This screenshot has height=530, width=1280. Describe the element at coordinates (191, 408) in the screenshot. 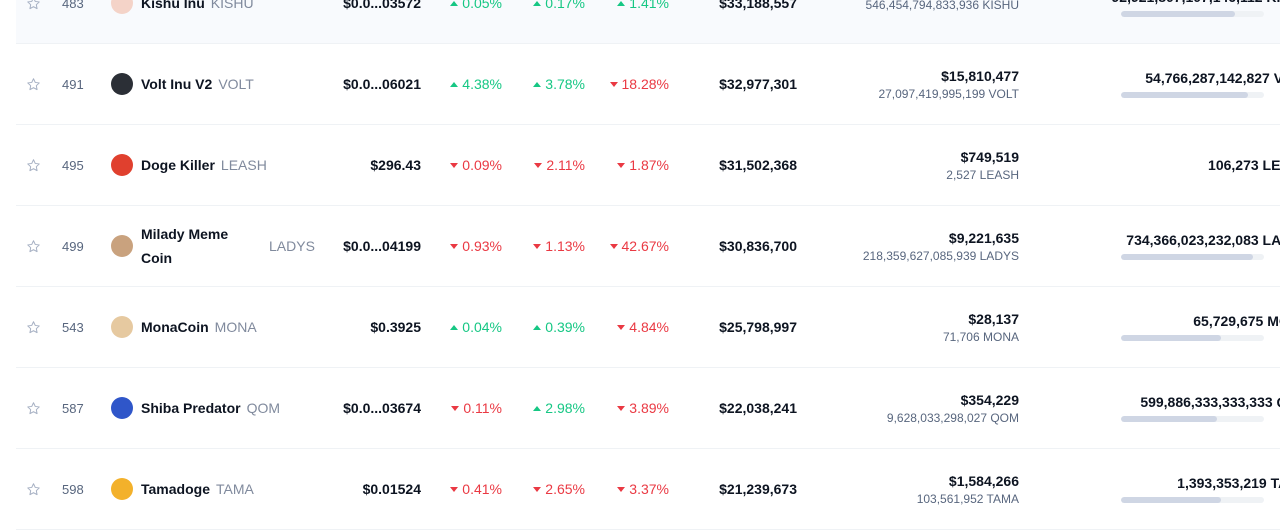

I see `coin-name: Shiba Predator` at that location.